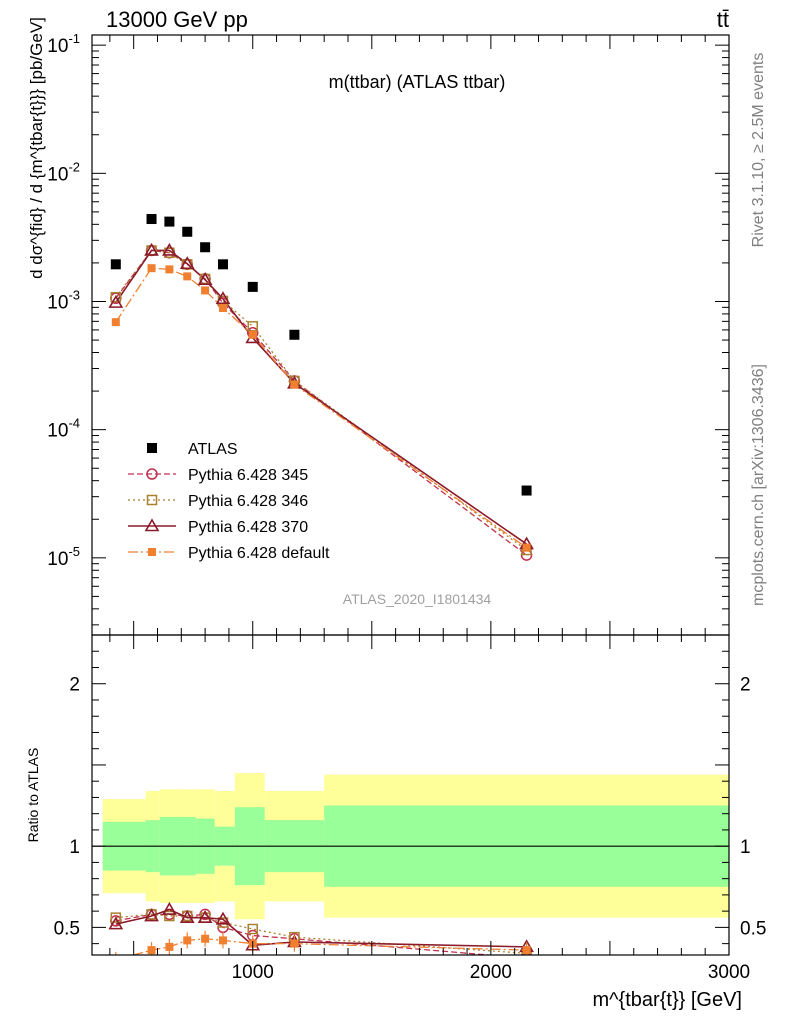  Describe the element at coordinates (116, 297) in the screenshot. I see `marker-p346` at that location.